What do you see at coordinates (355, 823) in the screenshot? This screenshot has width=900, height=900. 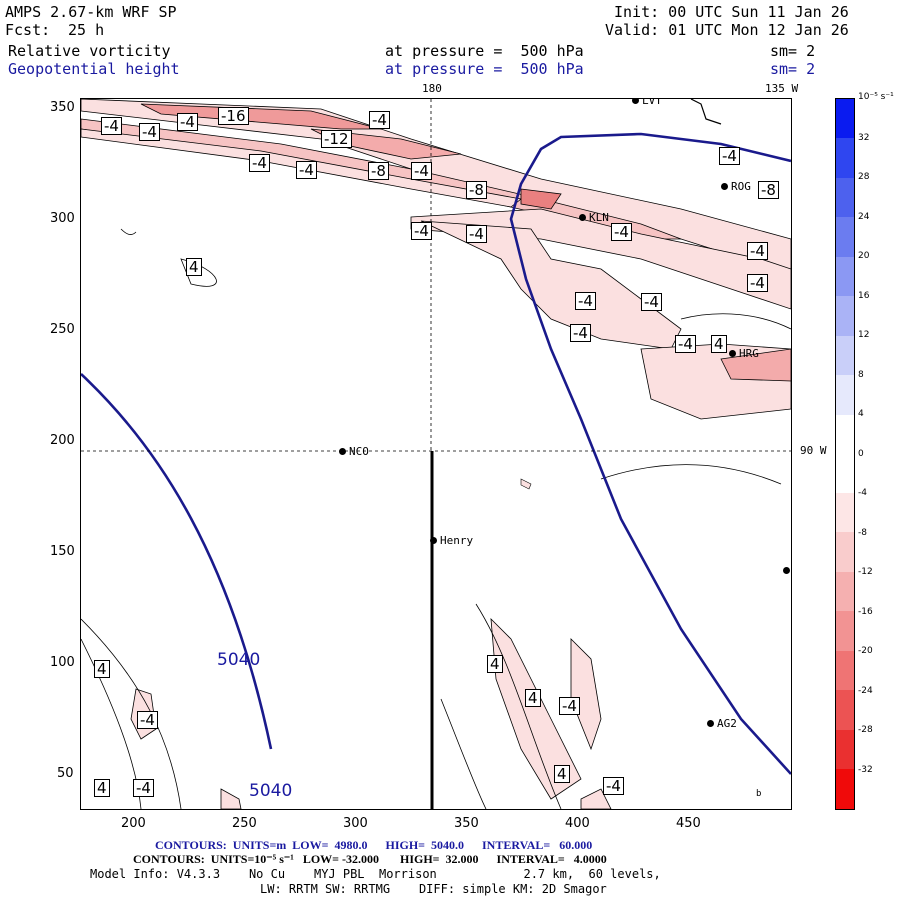 I see `x-tick-label: 300` at bounding box center [355, 823].